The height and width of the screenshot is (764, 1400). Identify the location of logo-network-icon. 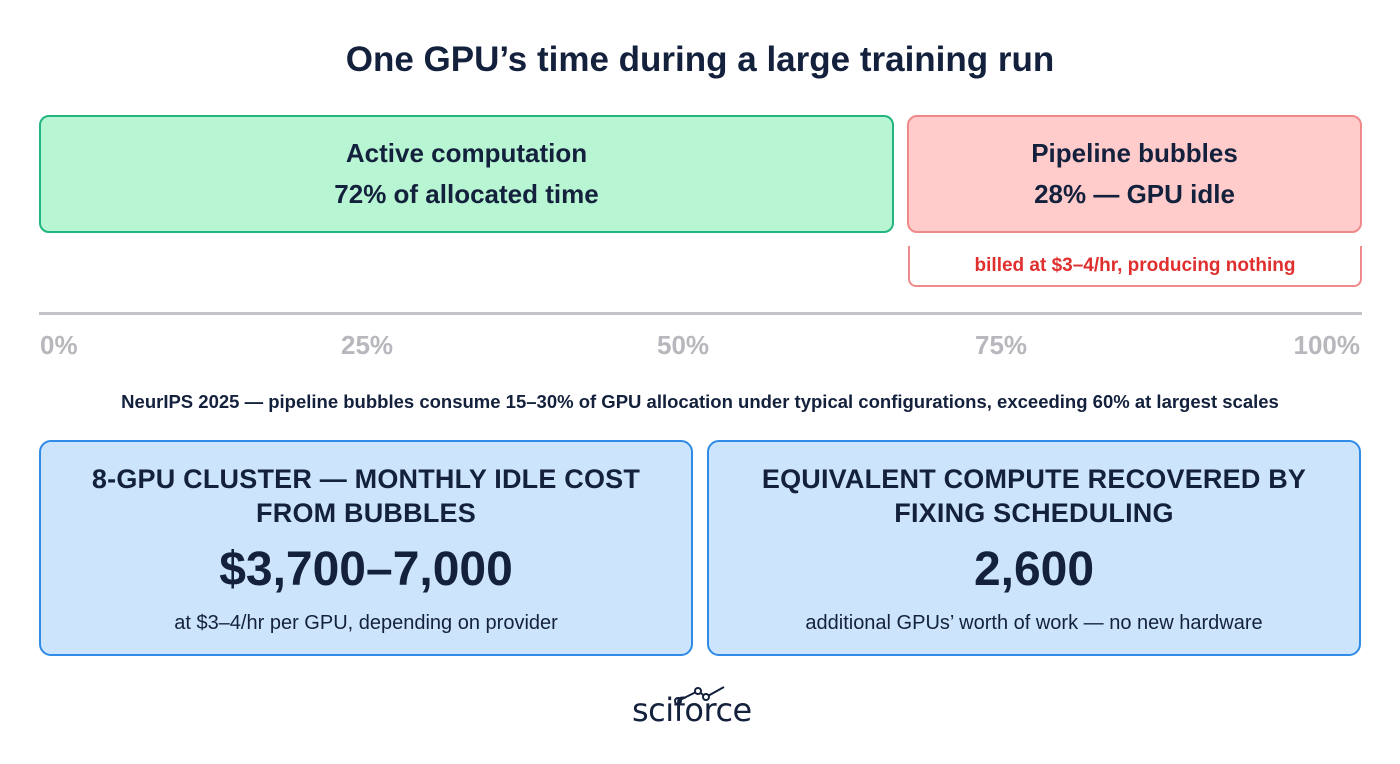
(699, 695).